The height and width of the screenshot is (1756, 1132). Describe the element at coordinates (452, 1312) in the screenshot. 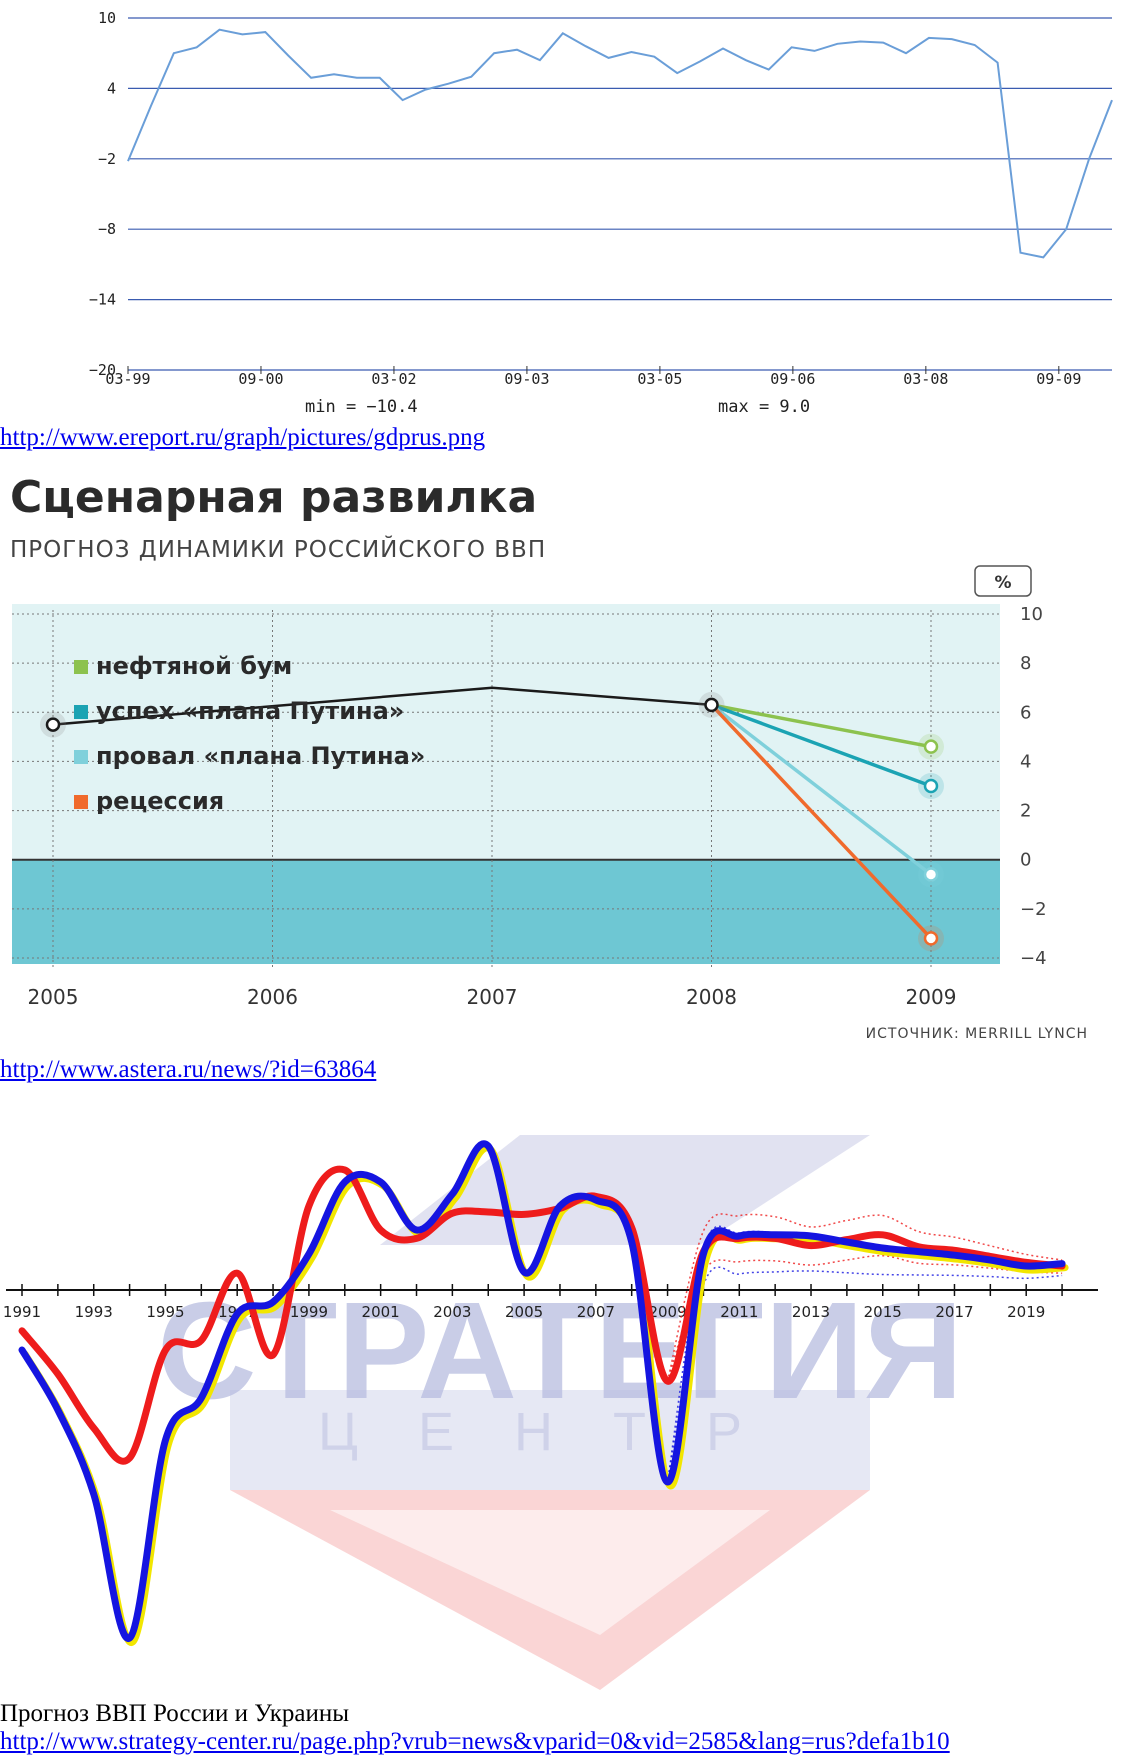

I see `chart3-x-tick-label: 2003` at that location.